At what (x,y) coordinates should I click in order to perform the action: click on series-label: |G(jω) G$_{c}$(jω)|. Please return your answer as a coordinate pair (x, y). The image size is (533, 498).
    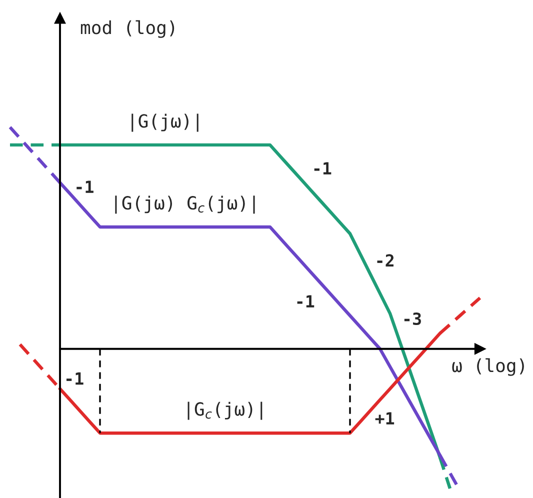
    Looking at the image, I should click on (185, 205).